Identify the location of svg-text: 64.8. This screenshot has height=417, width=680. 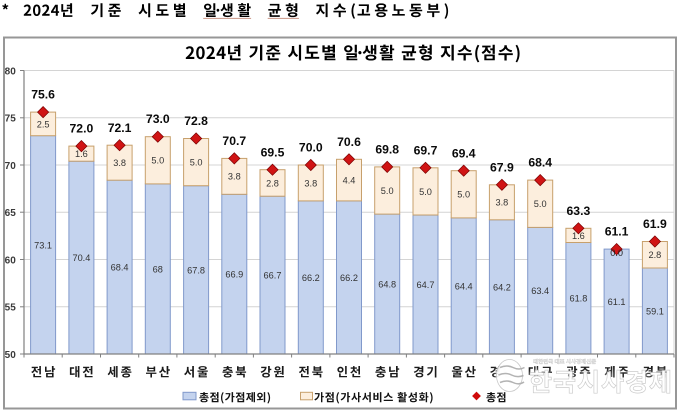
(387, 285).